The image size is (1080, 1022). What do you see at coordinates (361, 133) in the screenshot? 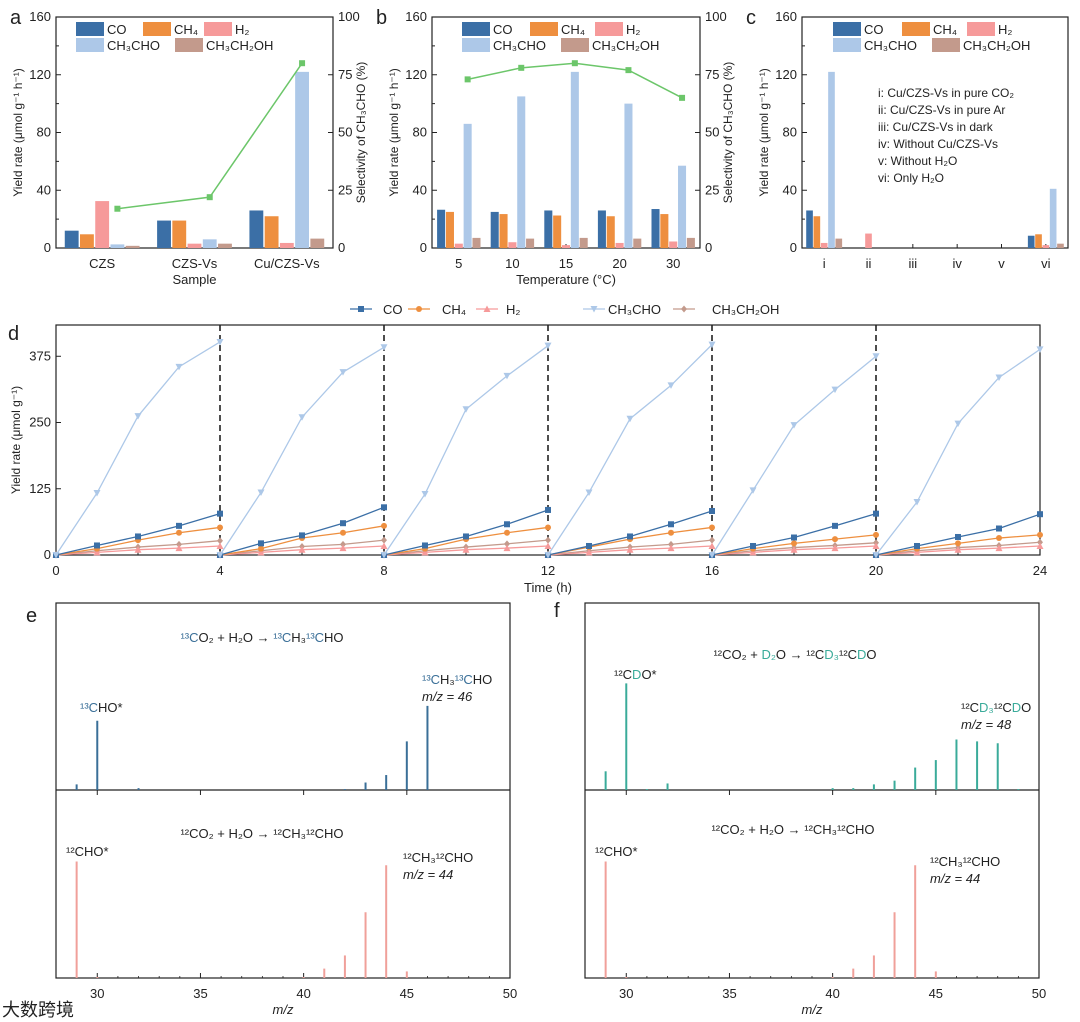
I see `y2-axis-label: Selectivity of CH₃CHO (%)` at bounding box center [361, 133].